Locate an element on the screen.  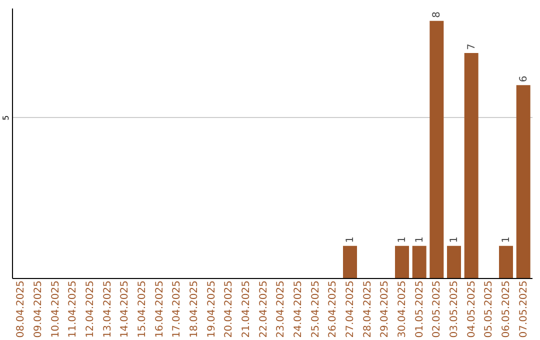
y-tick-label: 5 is located at coordinates (6, 117).